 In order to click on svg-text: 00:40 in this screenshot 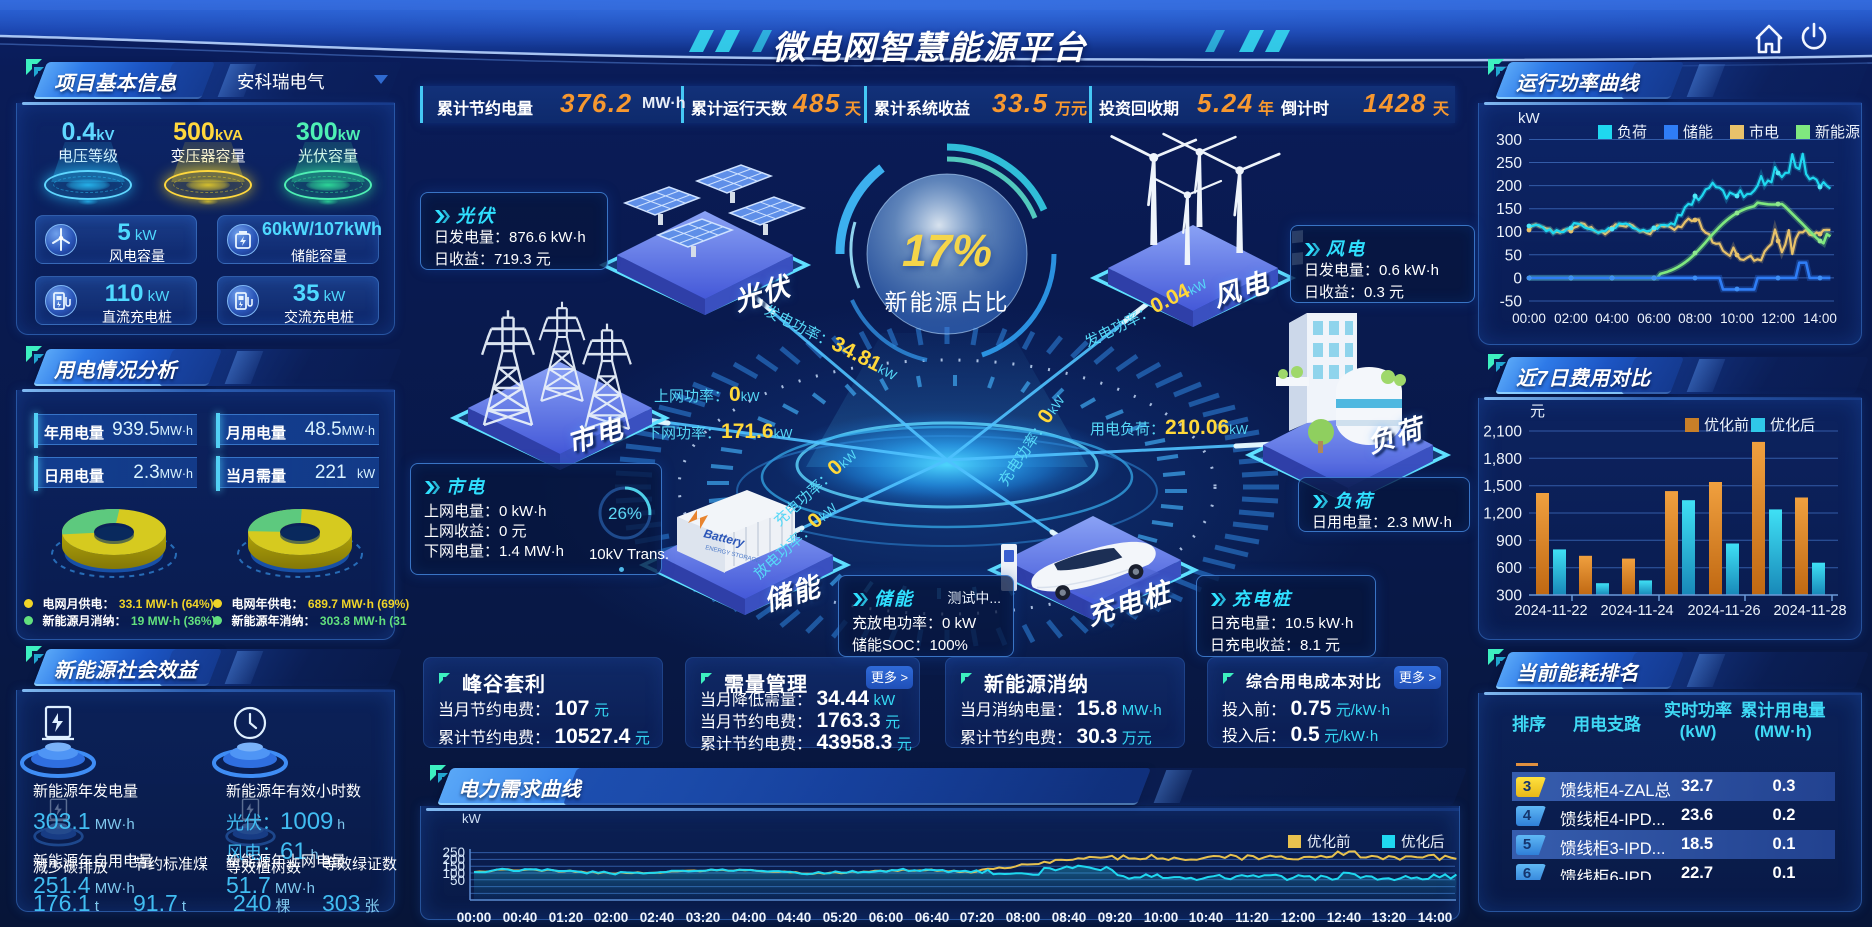, I will do `click(520, 917)`.